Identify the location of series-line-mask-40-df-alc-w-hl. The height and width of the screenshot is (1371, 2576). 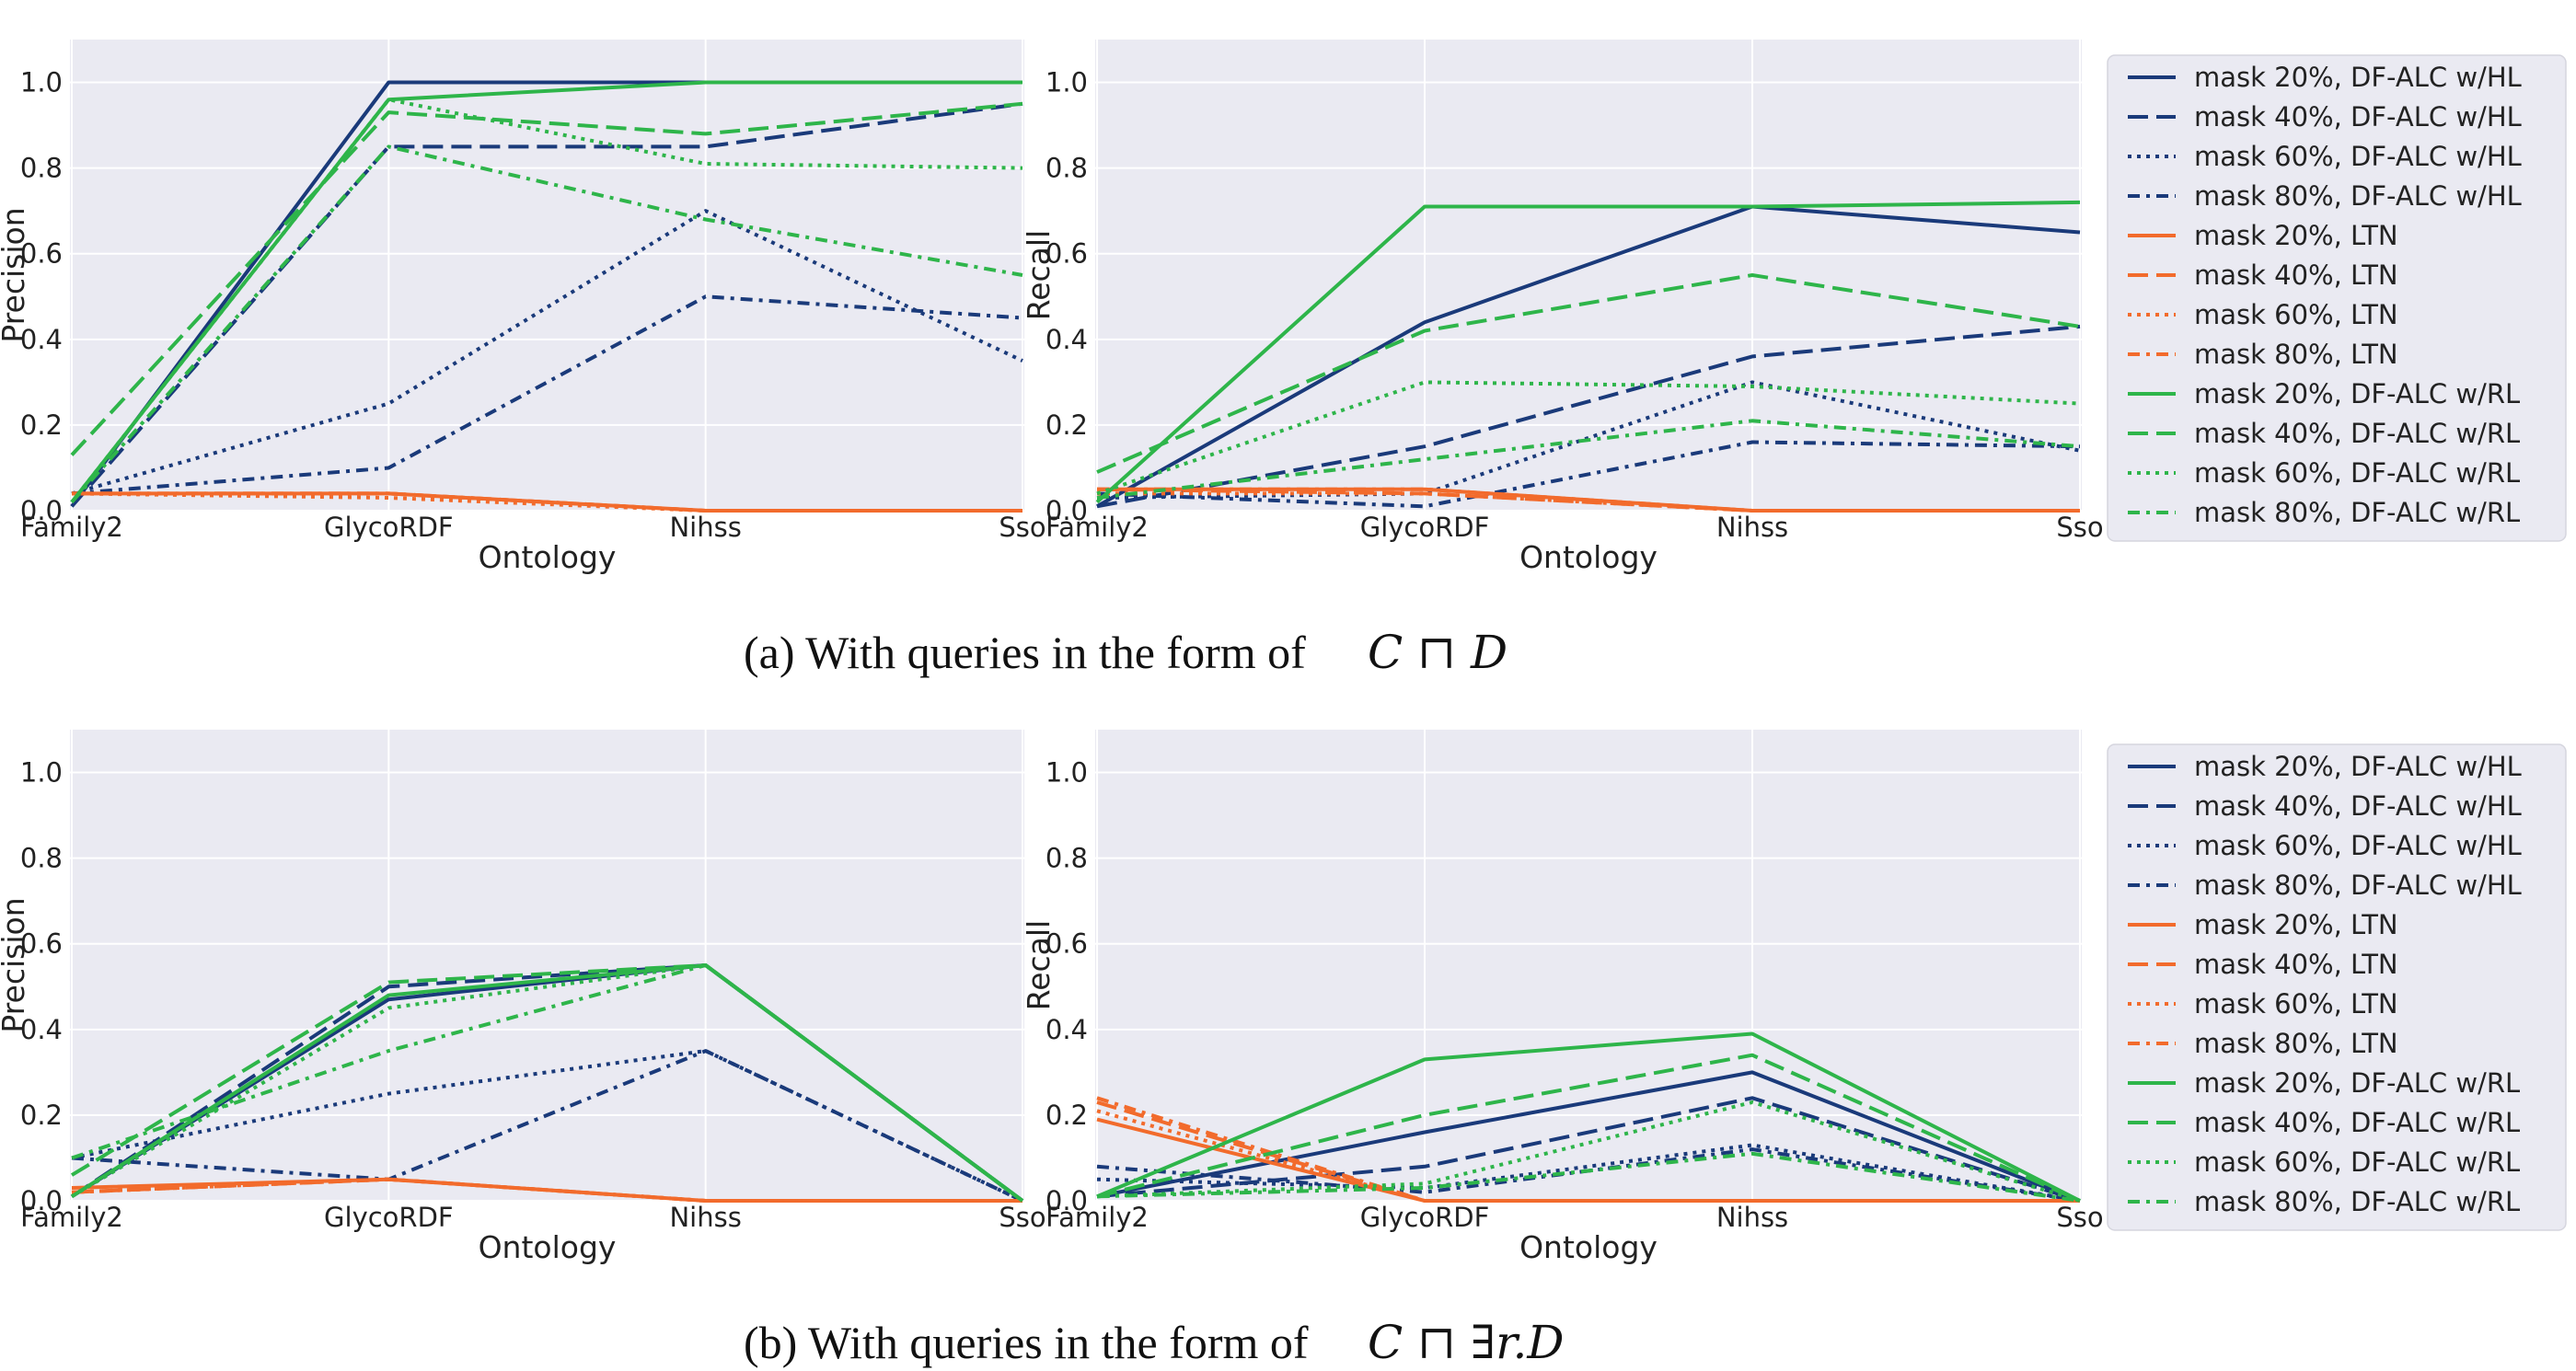
(1588, 416).